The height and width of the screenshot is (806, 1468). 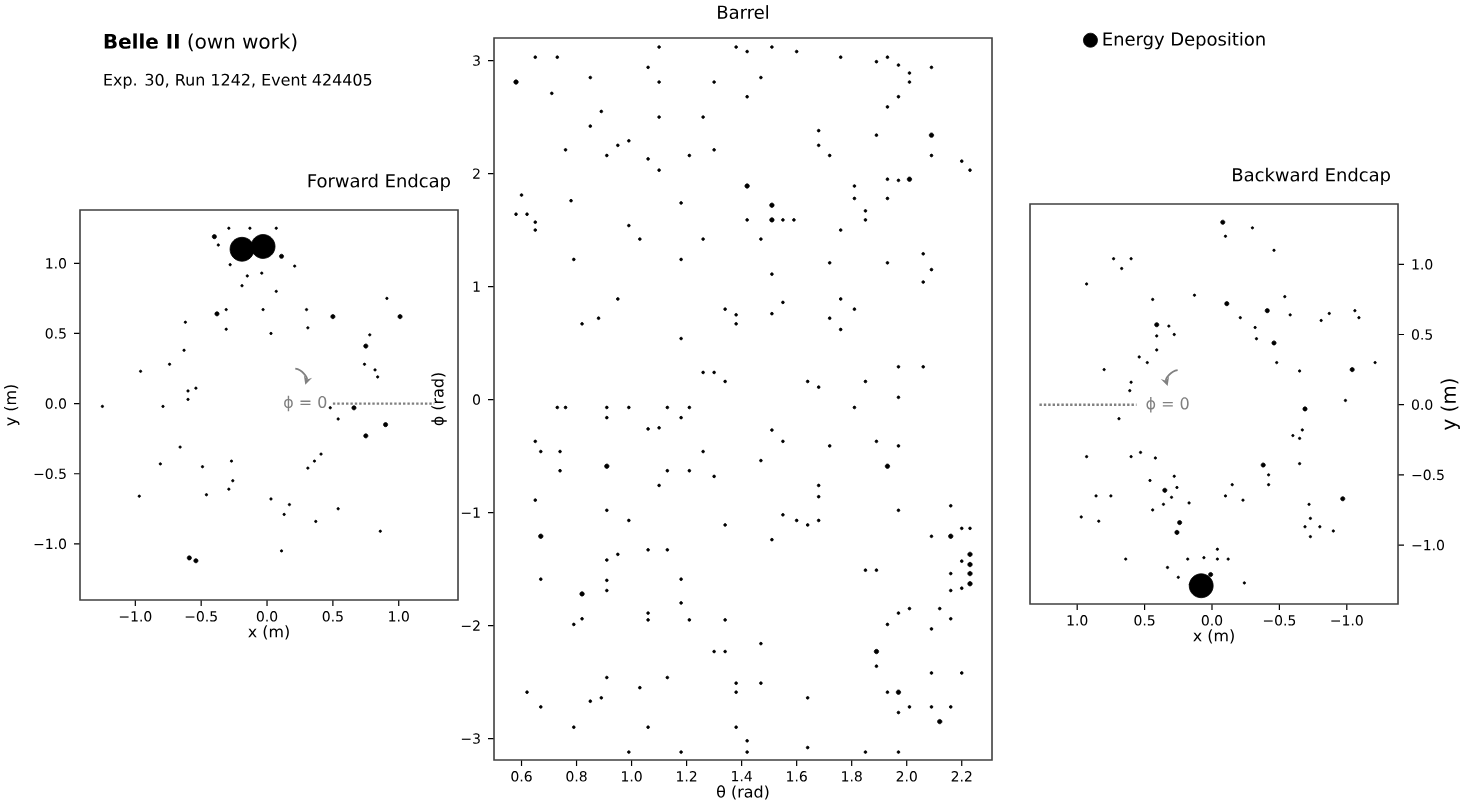 I want to click on chart-title: Barrel, so click(x=743, y=12).